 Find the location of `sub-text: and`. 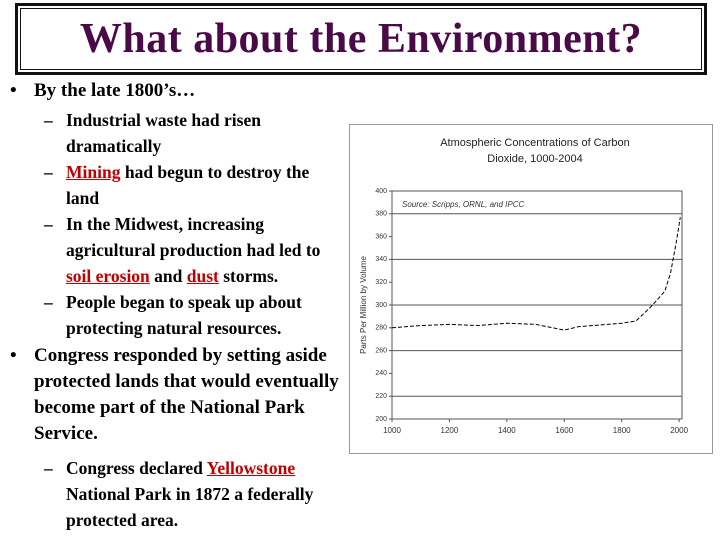

sub-text: and is located at coordinates (168, 276).